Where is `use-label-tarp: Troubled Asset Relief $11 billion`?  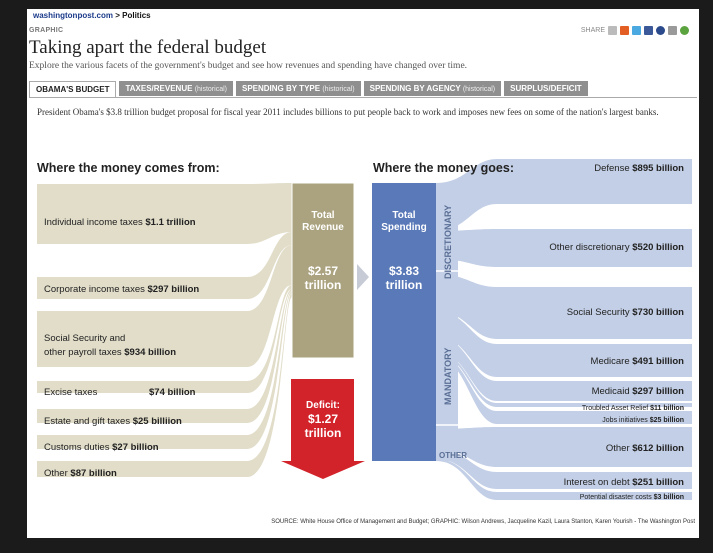 use-label-tarp: Troubled Asset Relief $11 billion is located at coordinates (633, 408).